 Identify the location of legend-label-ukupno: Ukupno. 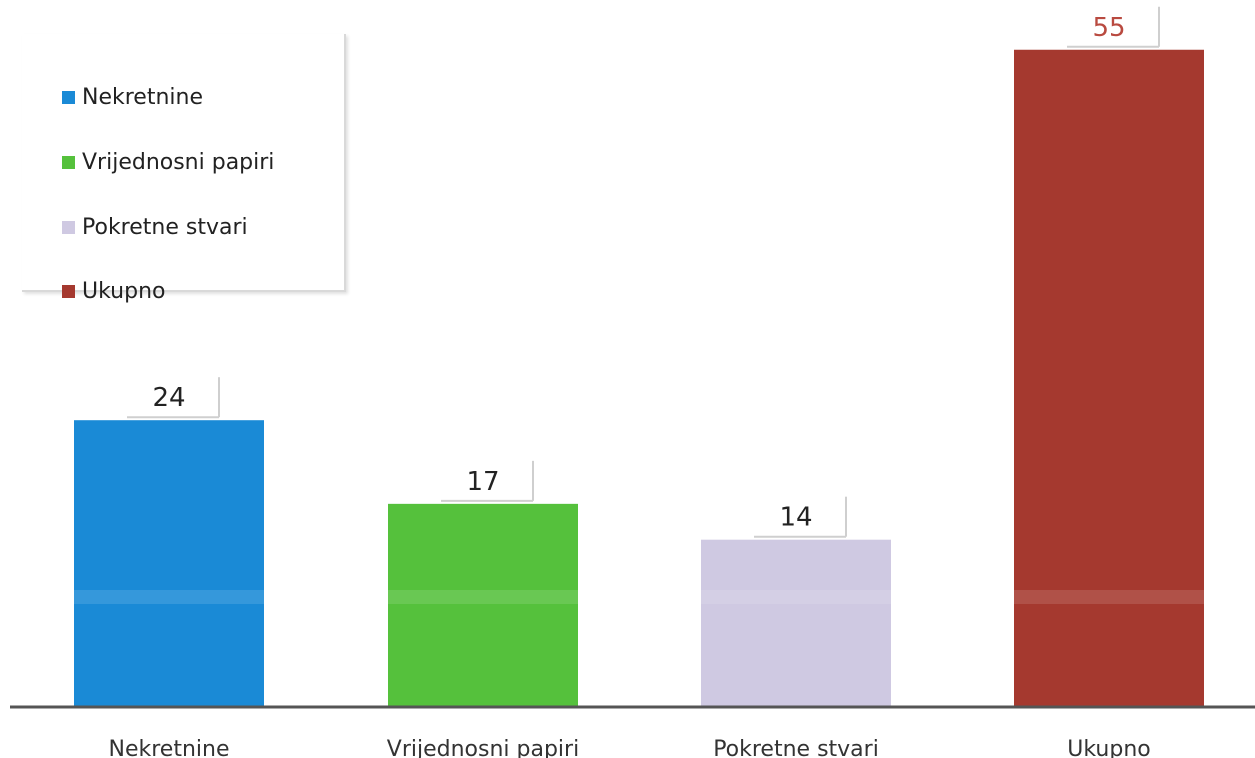
(124, 291).